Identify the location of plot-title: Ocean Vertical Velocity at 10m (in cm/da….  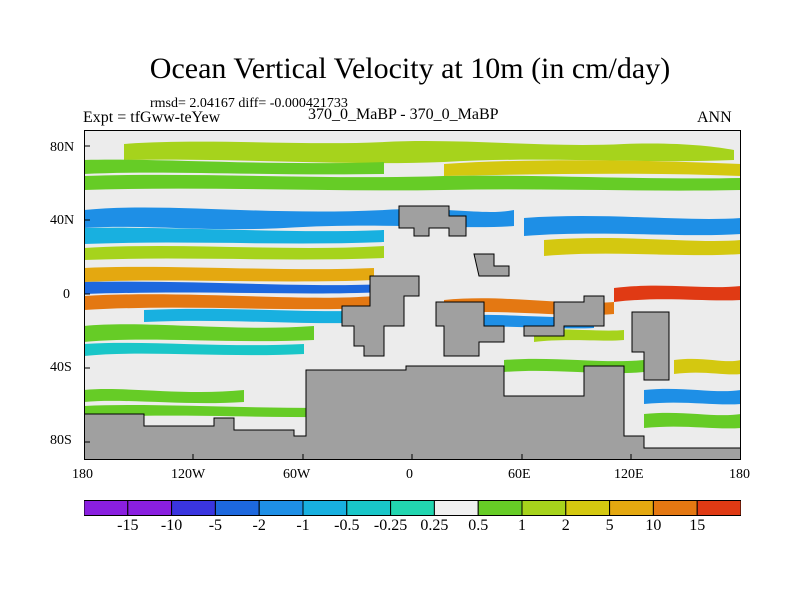
(410, 68).